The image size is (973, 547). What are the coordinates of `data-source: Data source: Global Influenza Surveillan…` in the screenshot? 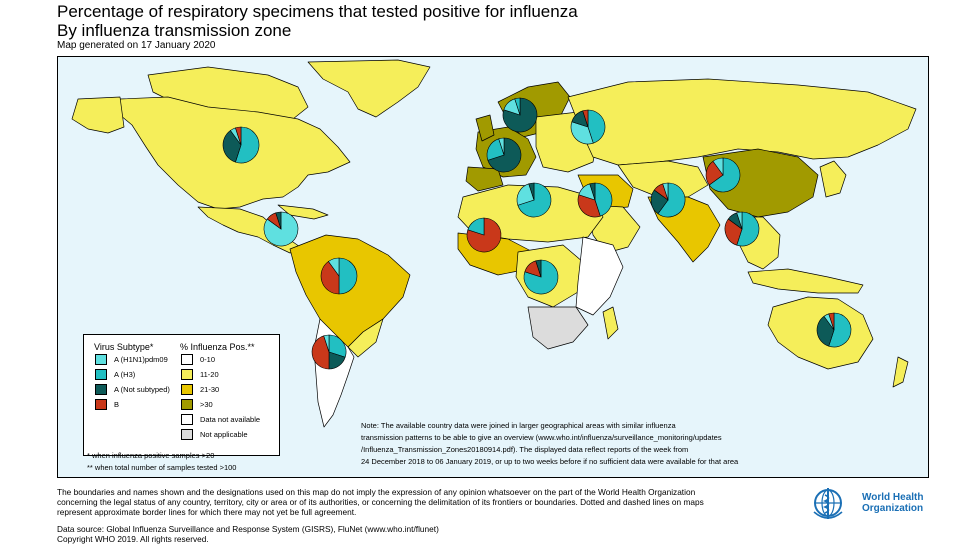 It's located at (357, 534).